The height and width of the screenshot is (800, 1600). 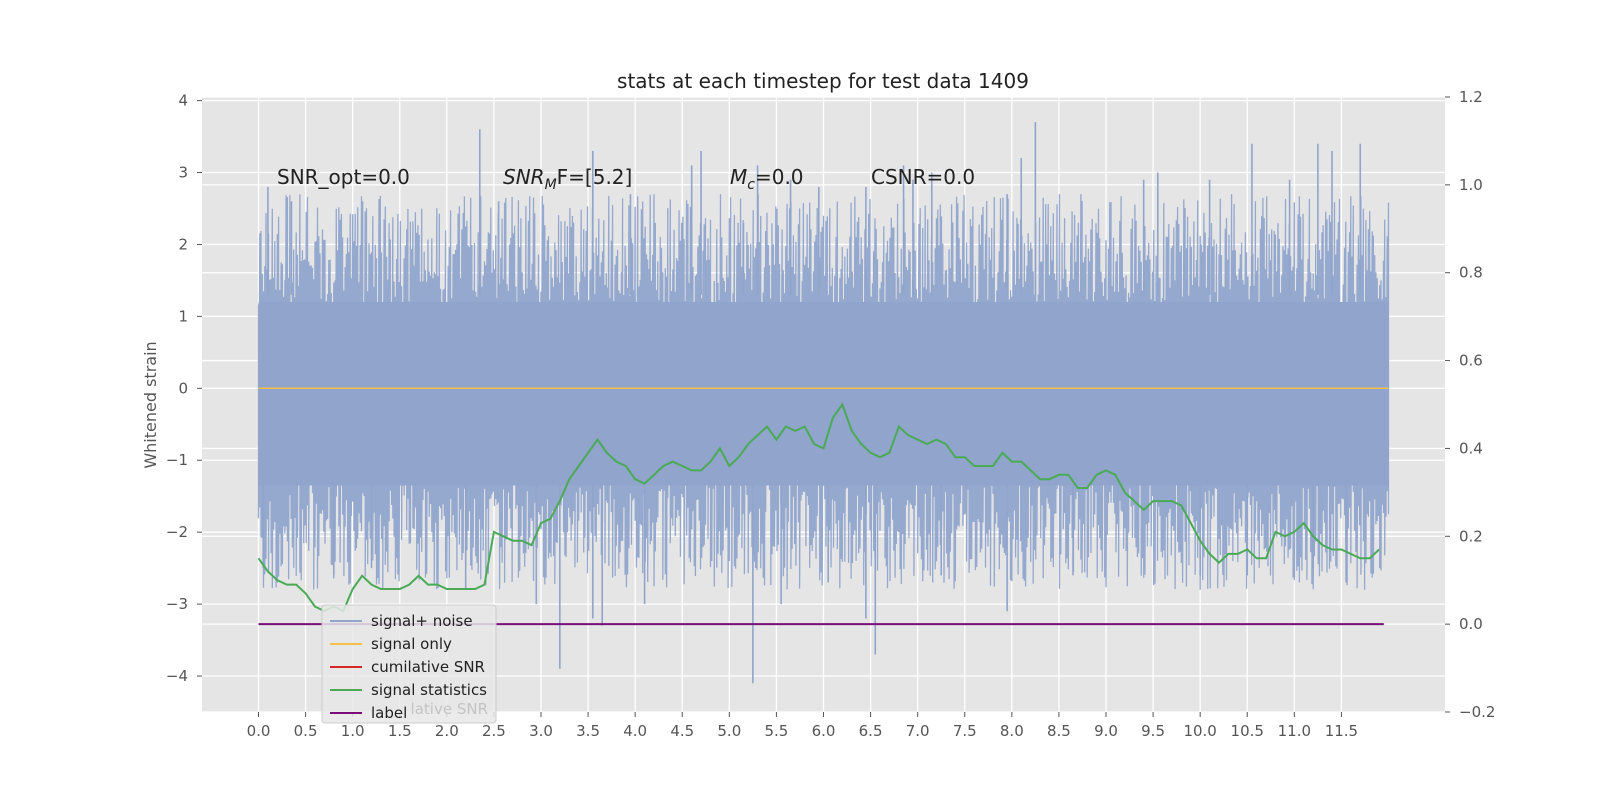 I want to click on left-tick-label: −3, so click(x=177, y=604).